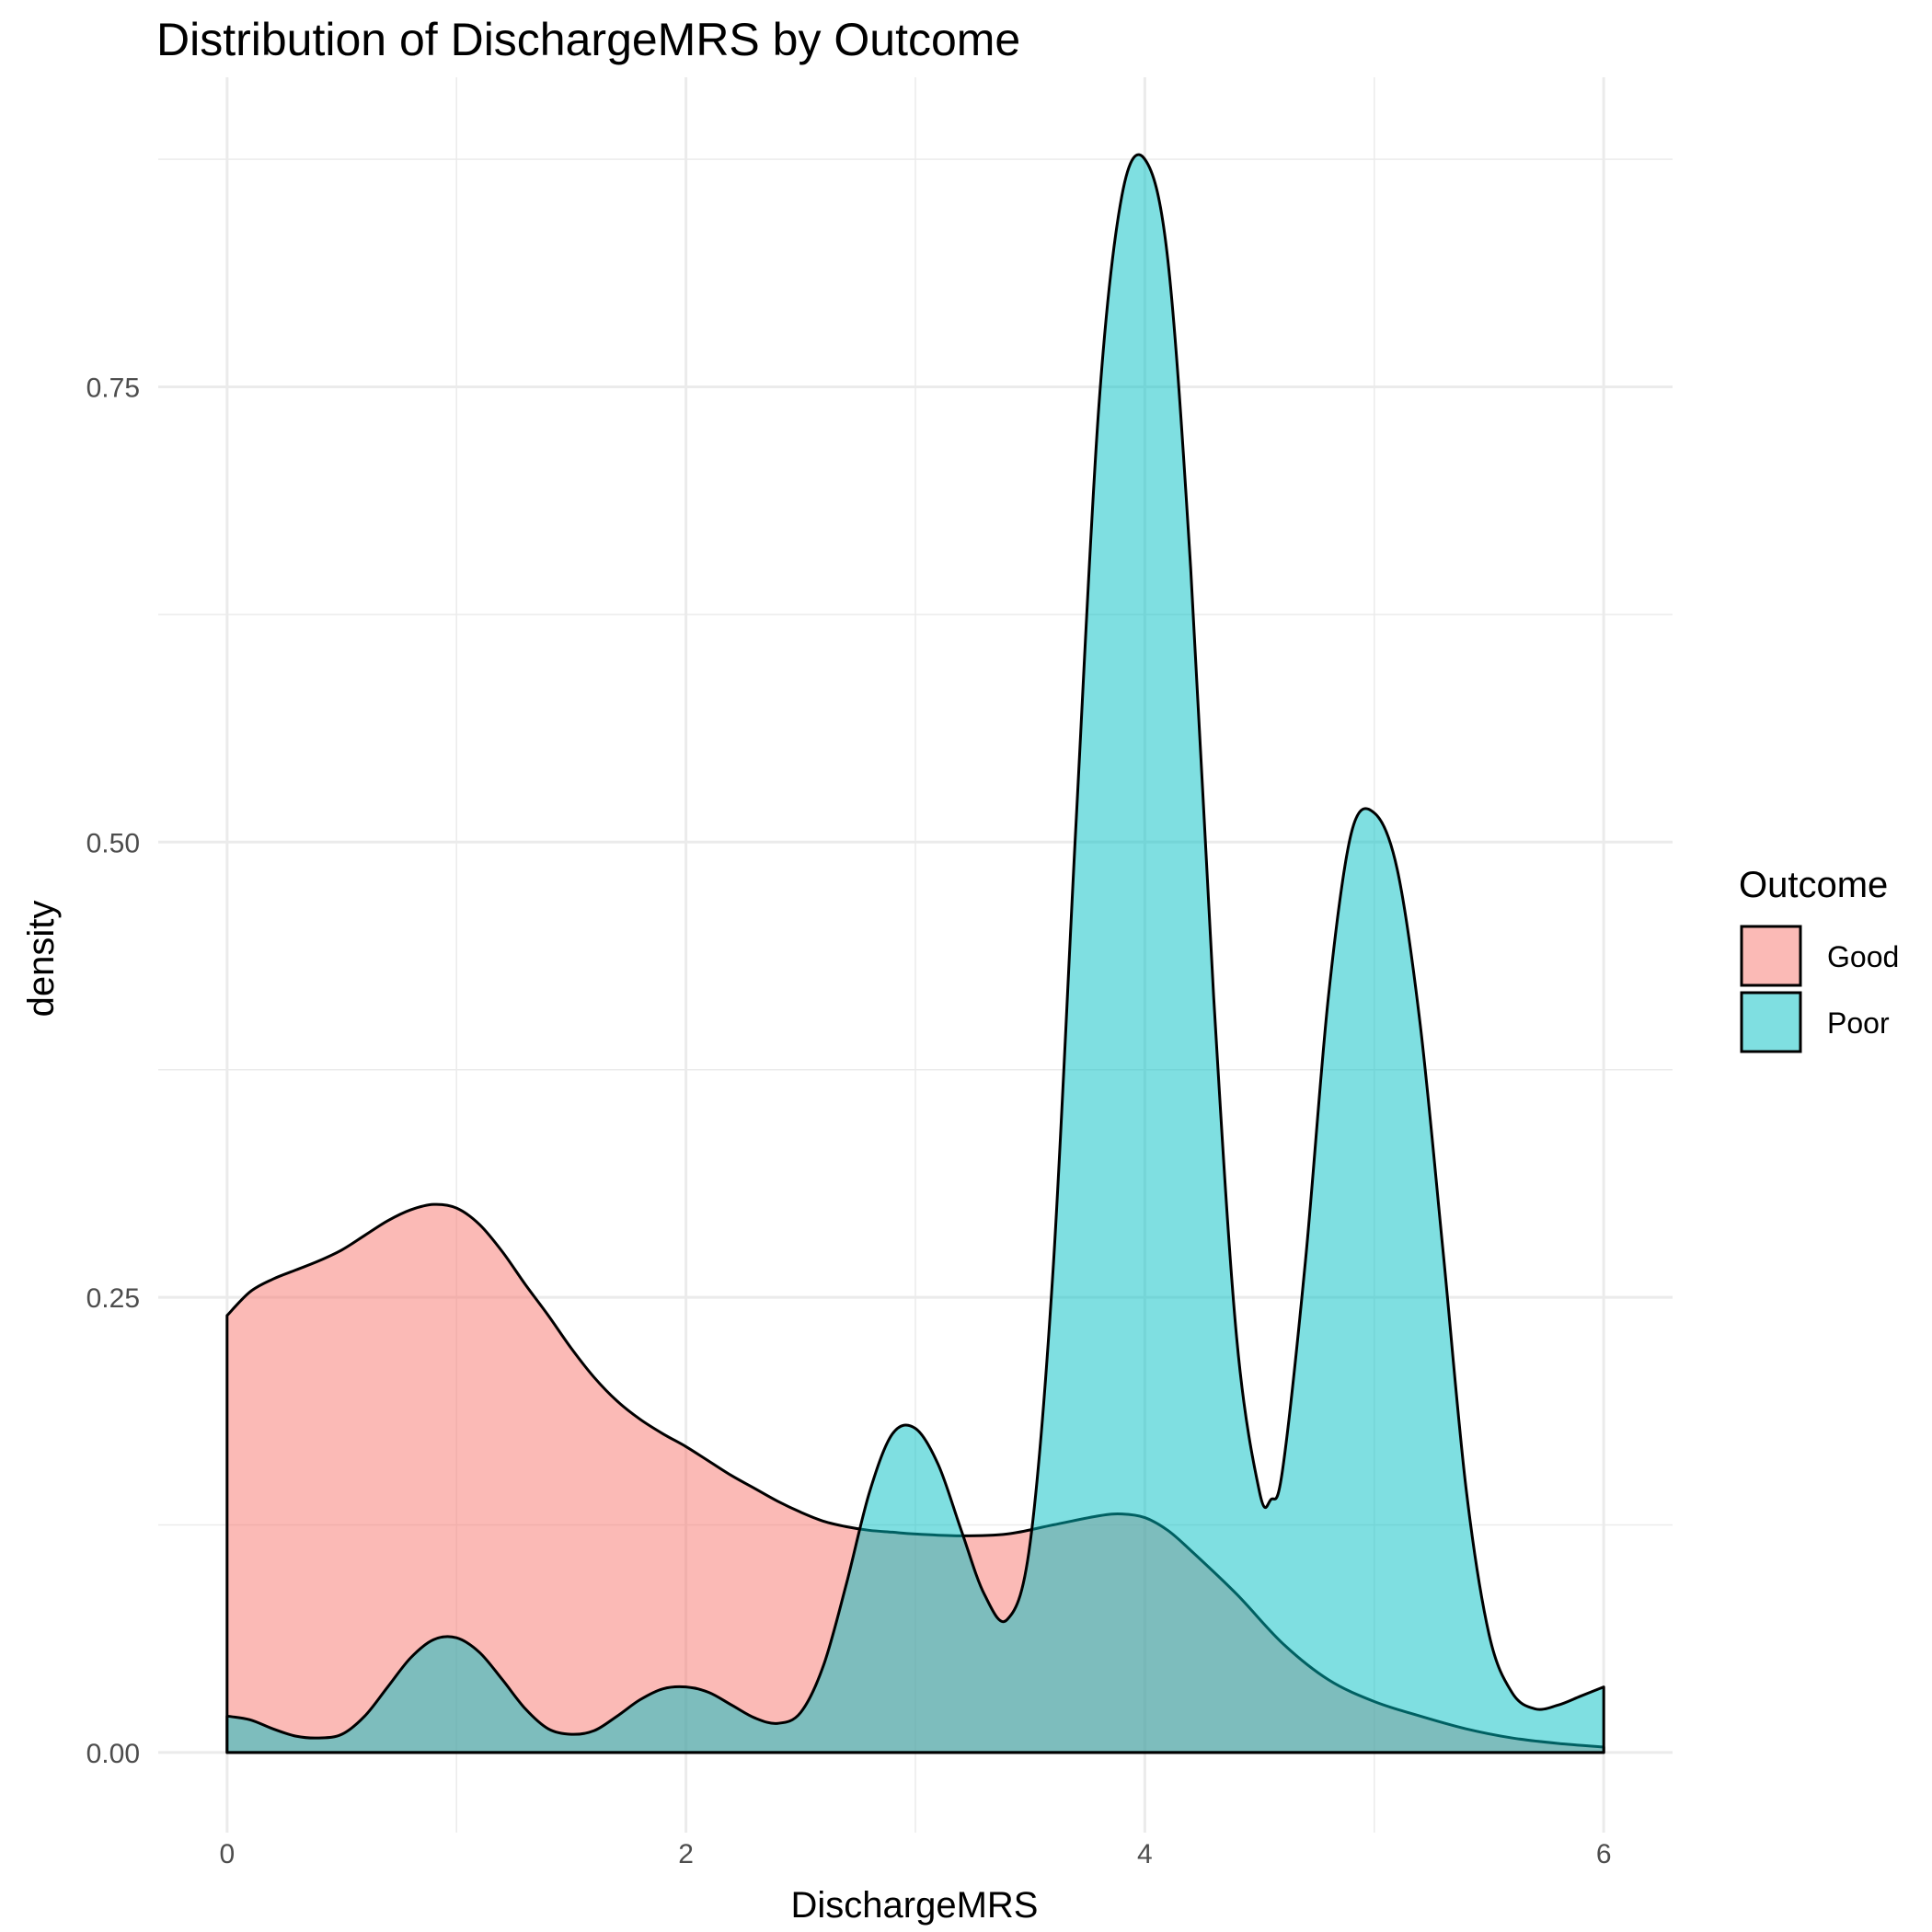 Image resolution: width=1932 pixels, height=1932 pixels. What do you see at coordinates (1145, 1854) in the screenshot?
I see `x-tick-label: 4` at bounding box center [1145, 1854].